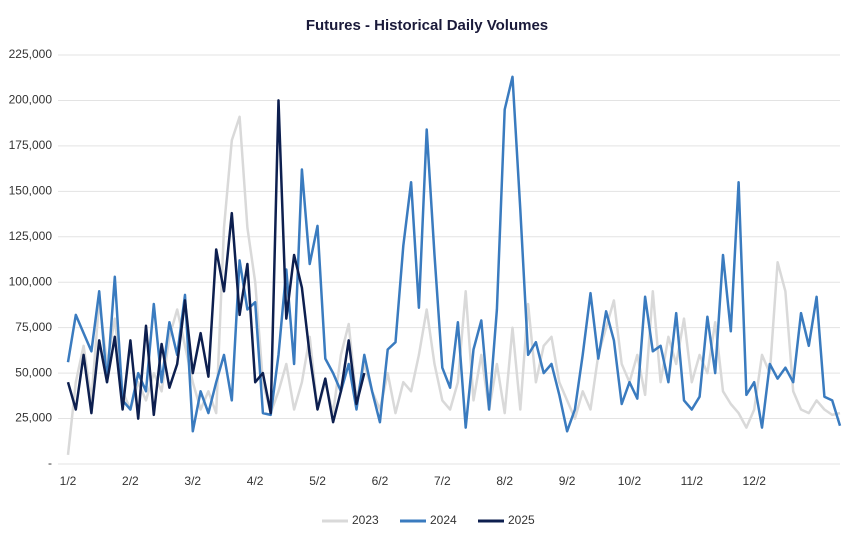 The image size is (854, 546). Describe the element at coordinates (365, 520) in the screenshot. I see `legend-label: 2023` at that location.